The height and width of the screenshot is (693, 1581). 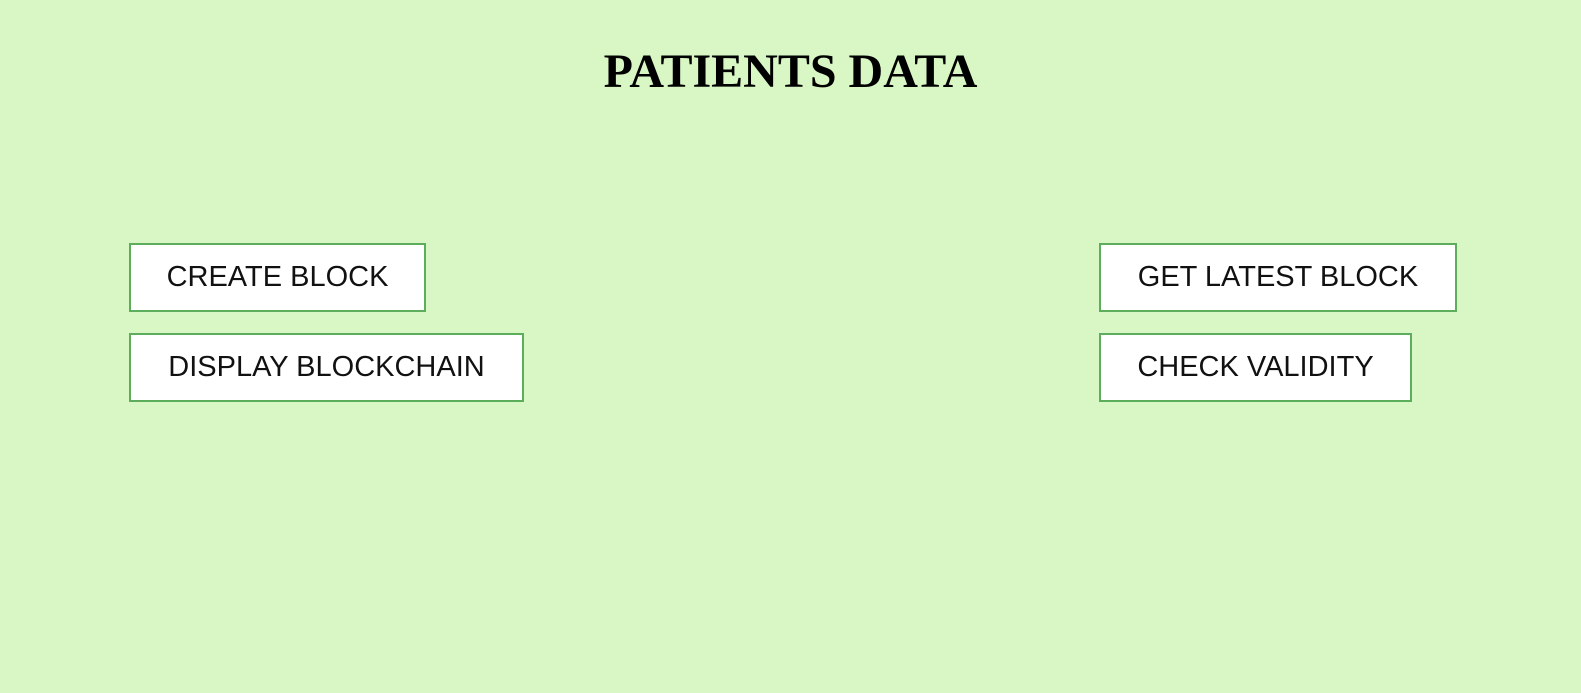 I want to click on create-block-label: CREATE BLOCK, so click(x=277, y=277).